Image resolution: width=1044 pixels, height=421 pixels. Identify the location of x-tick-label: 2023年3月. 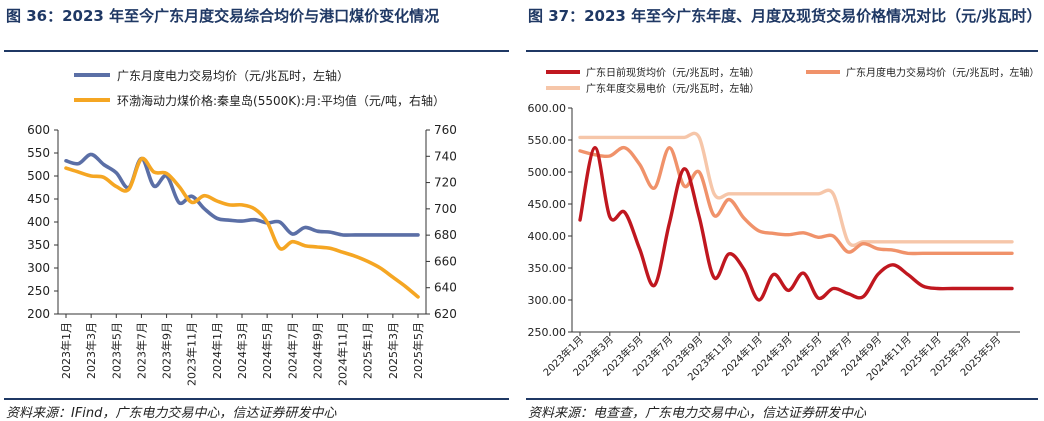
(91, 350).